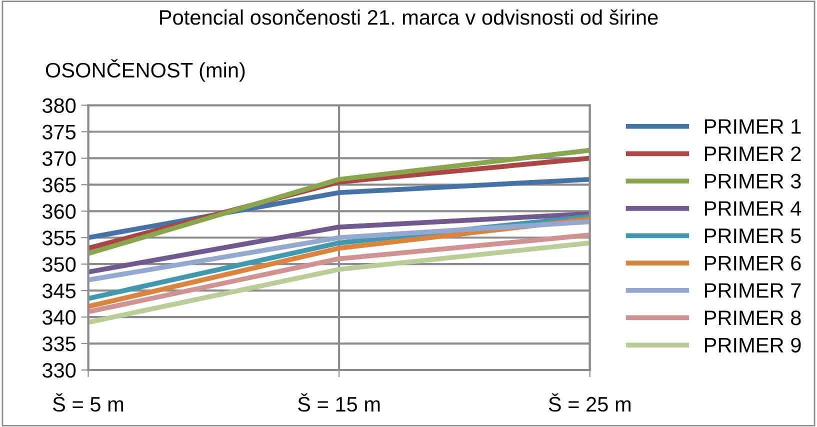  What do you see at coordinates (753, 208) in the screenshot?
I see `legend-label: PRIMER 4` at bounding box center [753, 208].